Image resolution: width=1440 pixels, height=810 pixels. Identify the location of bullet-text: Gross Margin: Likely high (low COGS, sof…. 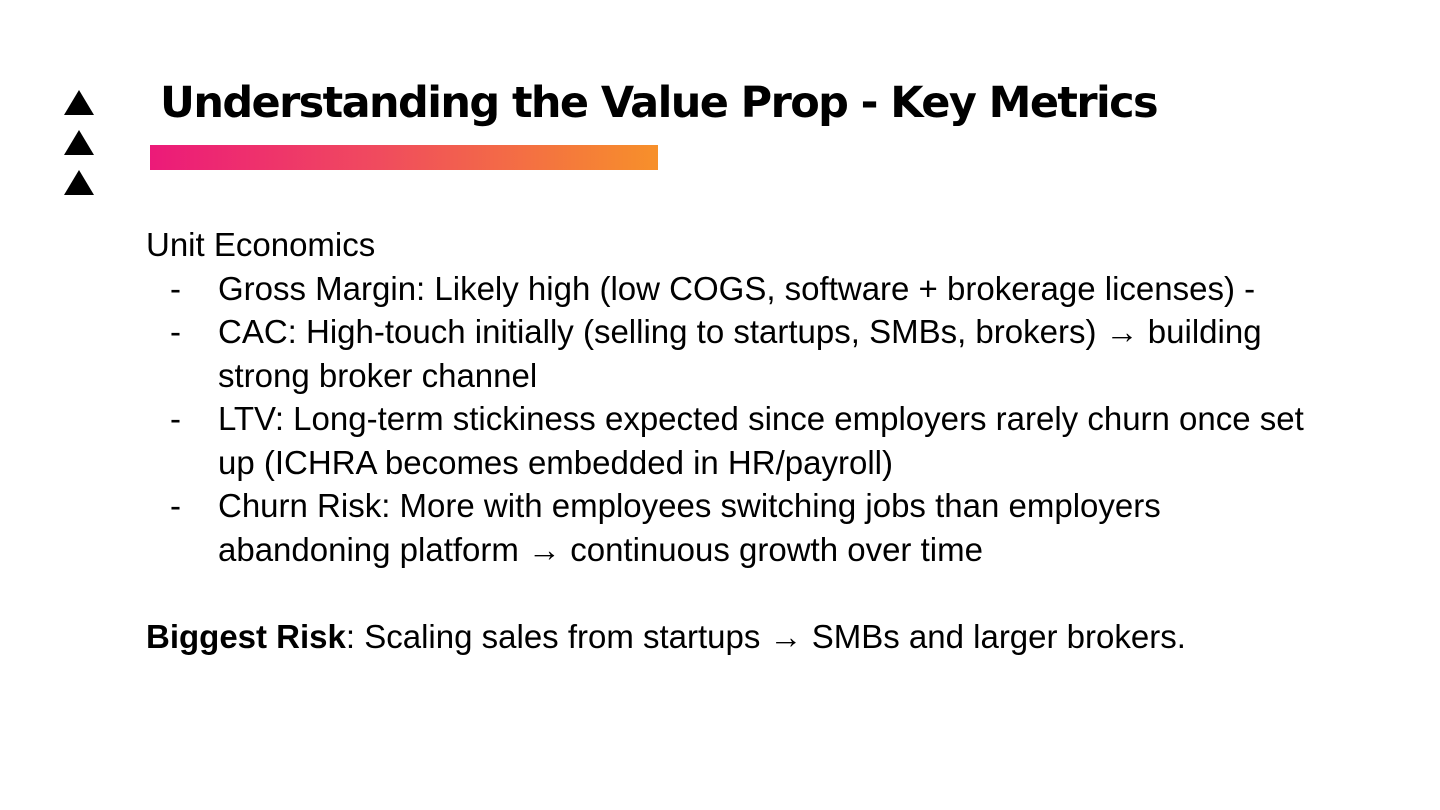
(737, 288).